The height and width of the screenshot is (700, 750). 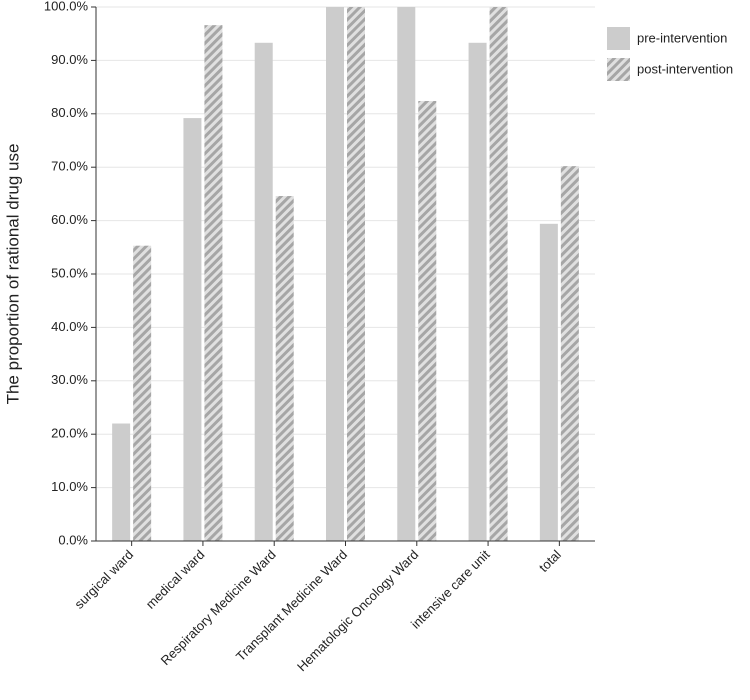 I want to click on x-tick-label: total, so click(x=550, y=561).